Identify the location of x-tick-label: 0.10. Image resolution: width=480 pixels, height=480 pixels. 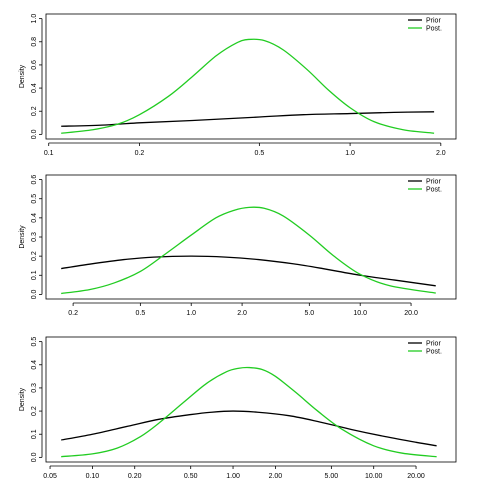
(93, 476).